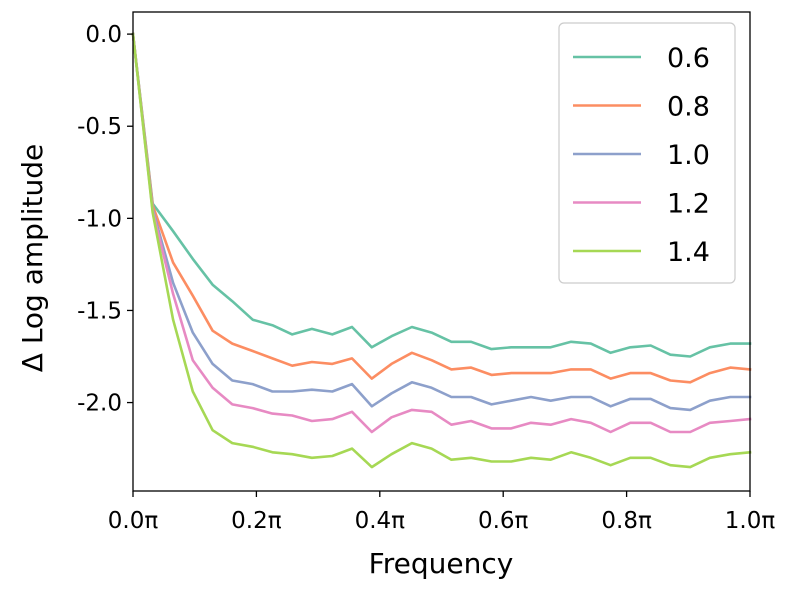 The width and height of the screenshot is (789, 591). What do you see at coordinates (99, 404) in the screenshot?
I see `y-tick-label: -2.0` at bounding box center [99, 404].